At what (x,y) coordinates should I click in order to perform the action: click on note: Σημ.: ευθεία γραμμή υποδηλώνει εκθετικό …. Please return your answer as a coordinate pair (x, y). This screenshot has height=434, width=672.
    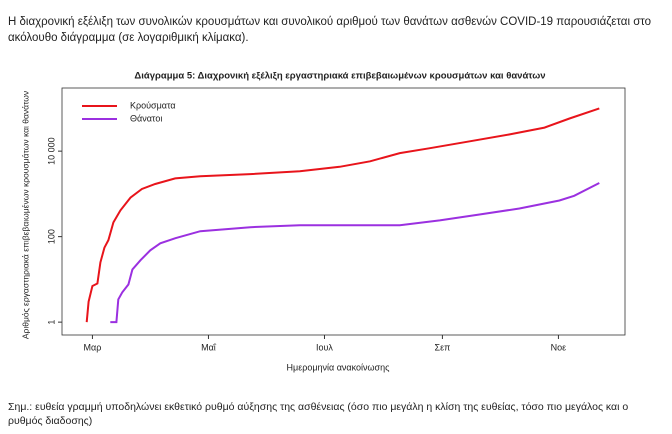
    Looking at the image, I should click on (318, 414).